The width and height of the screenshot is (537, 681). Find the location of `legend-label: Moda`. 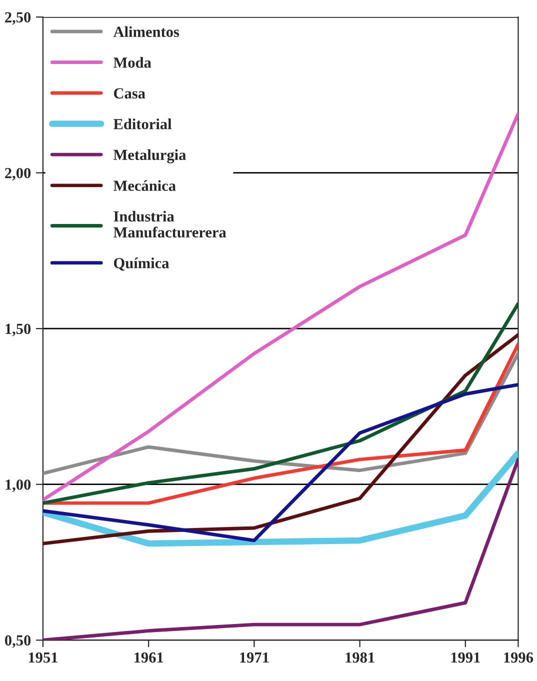

legend-label: Moda is located at coordinates (133, 62).